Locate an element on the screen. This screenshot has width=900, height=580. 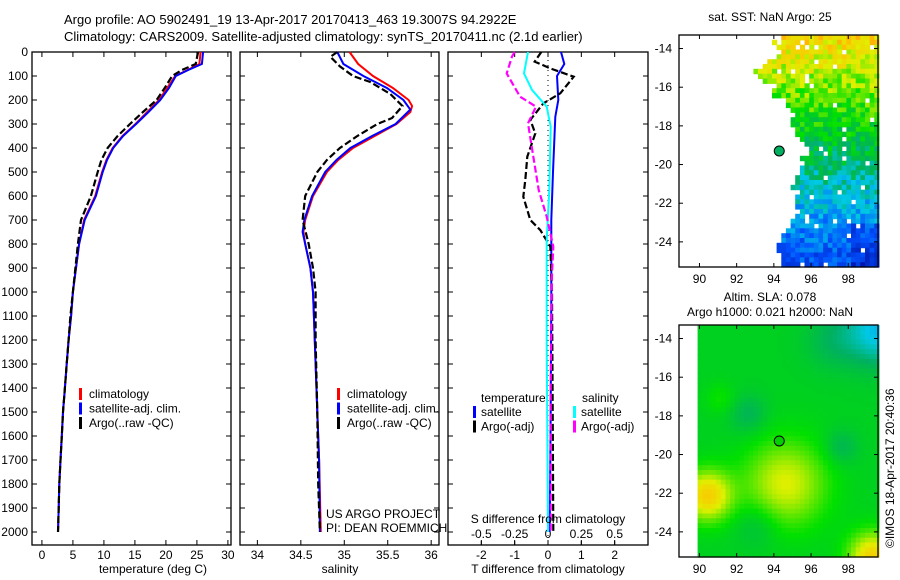
y-tick-label: 100 is located at coordinates (18, 76).